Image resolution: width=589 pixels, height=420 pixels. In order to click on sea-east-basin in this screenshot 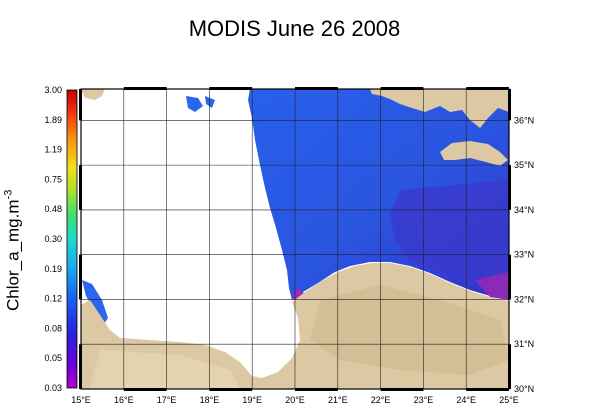, I will do `click(449, 235)`.